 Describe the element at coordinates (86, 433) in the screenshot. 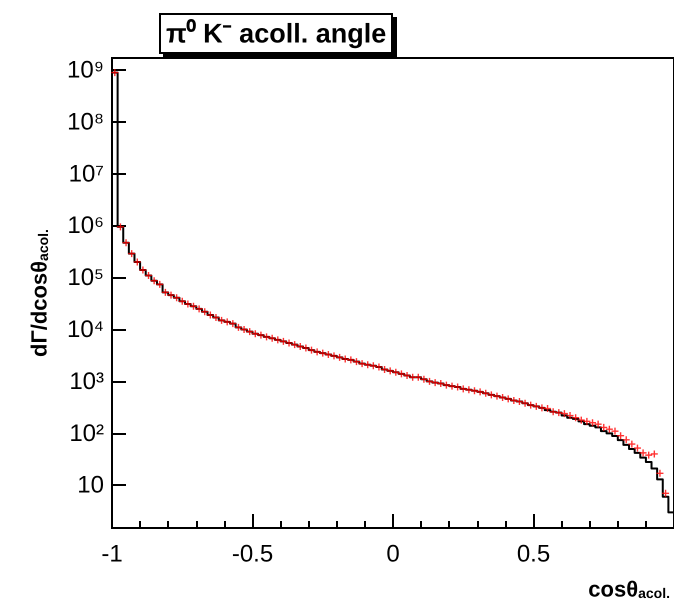

I see `y-tick-label: 10²` at that location.